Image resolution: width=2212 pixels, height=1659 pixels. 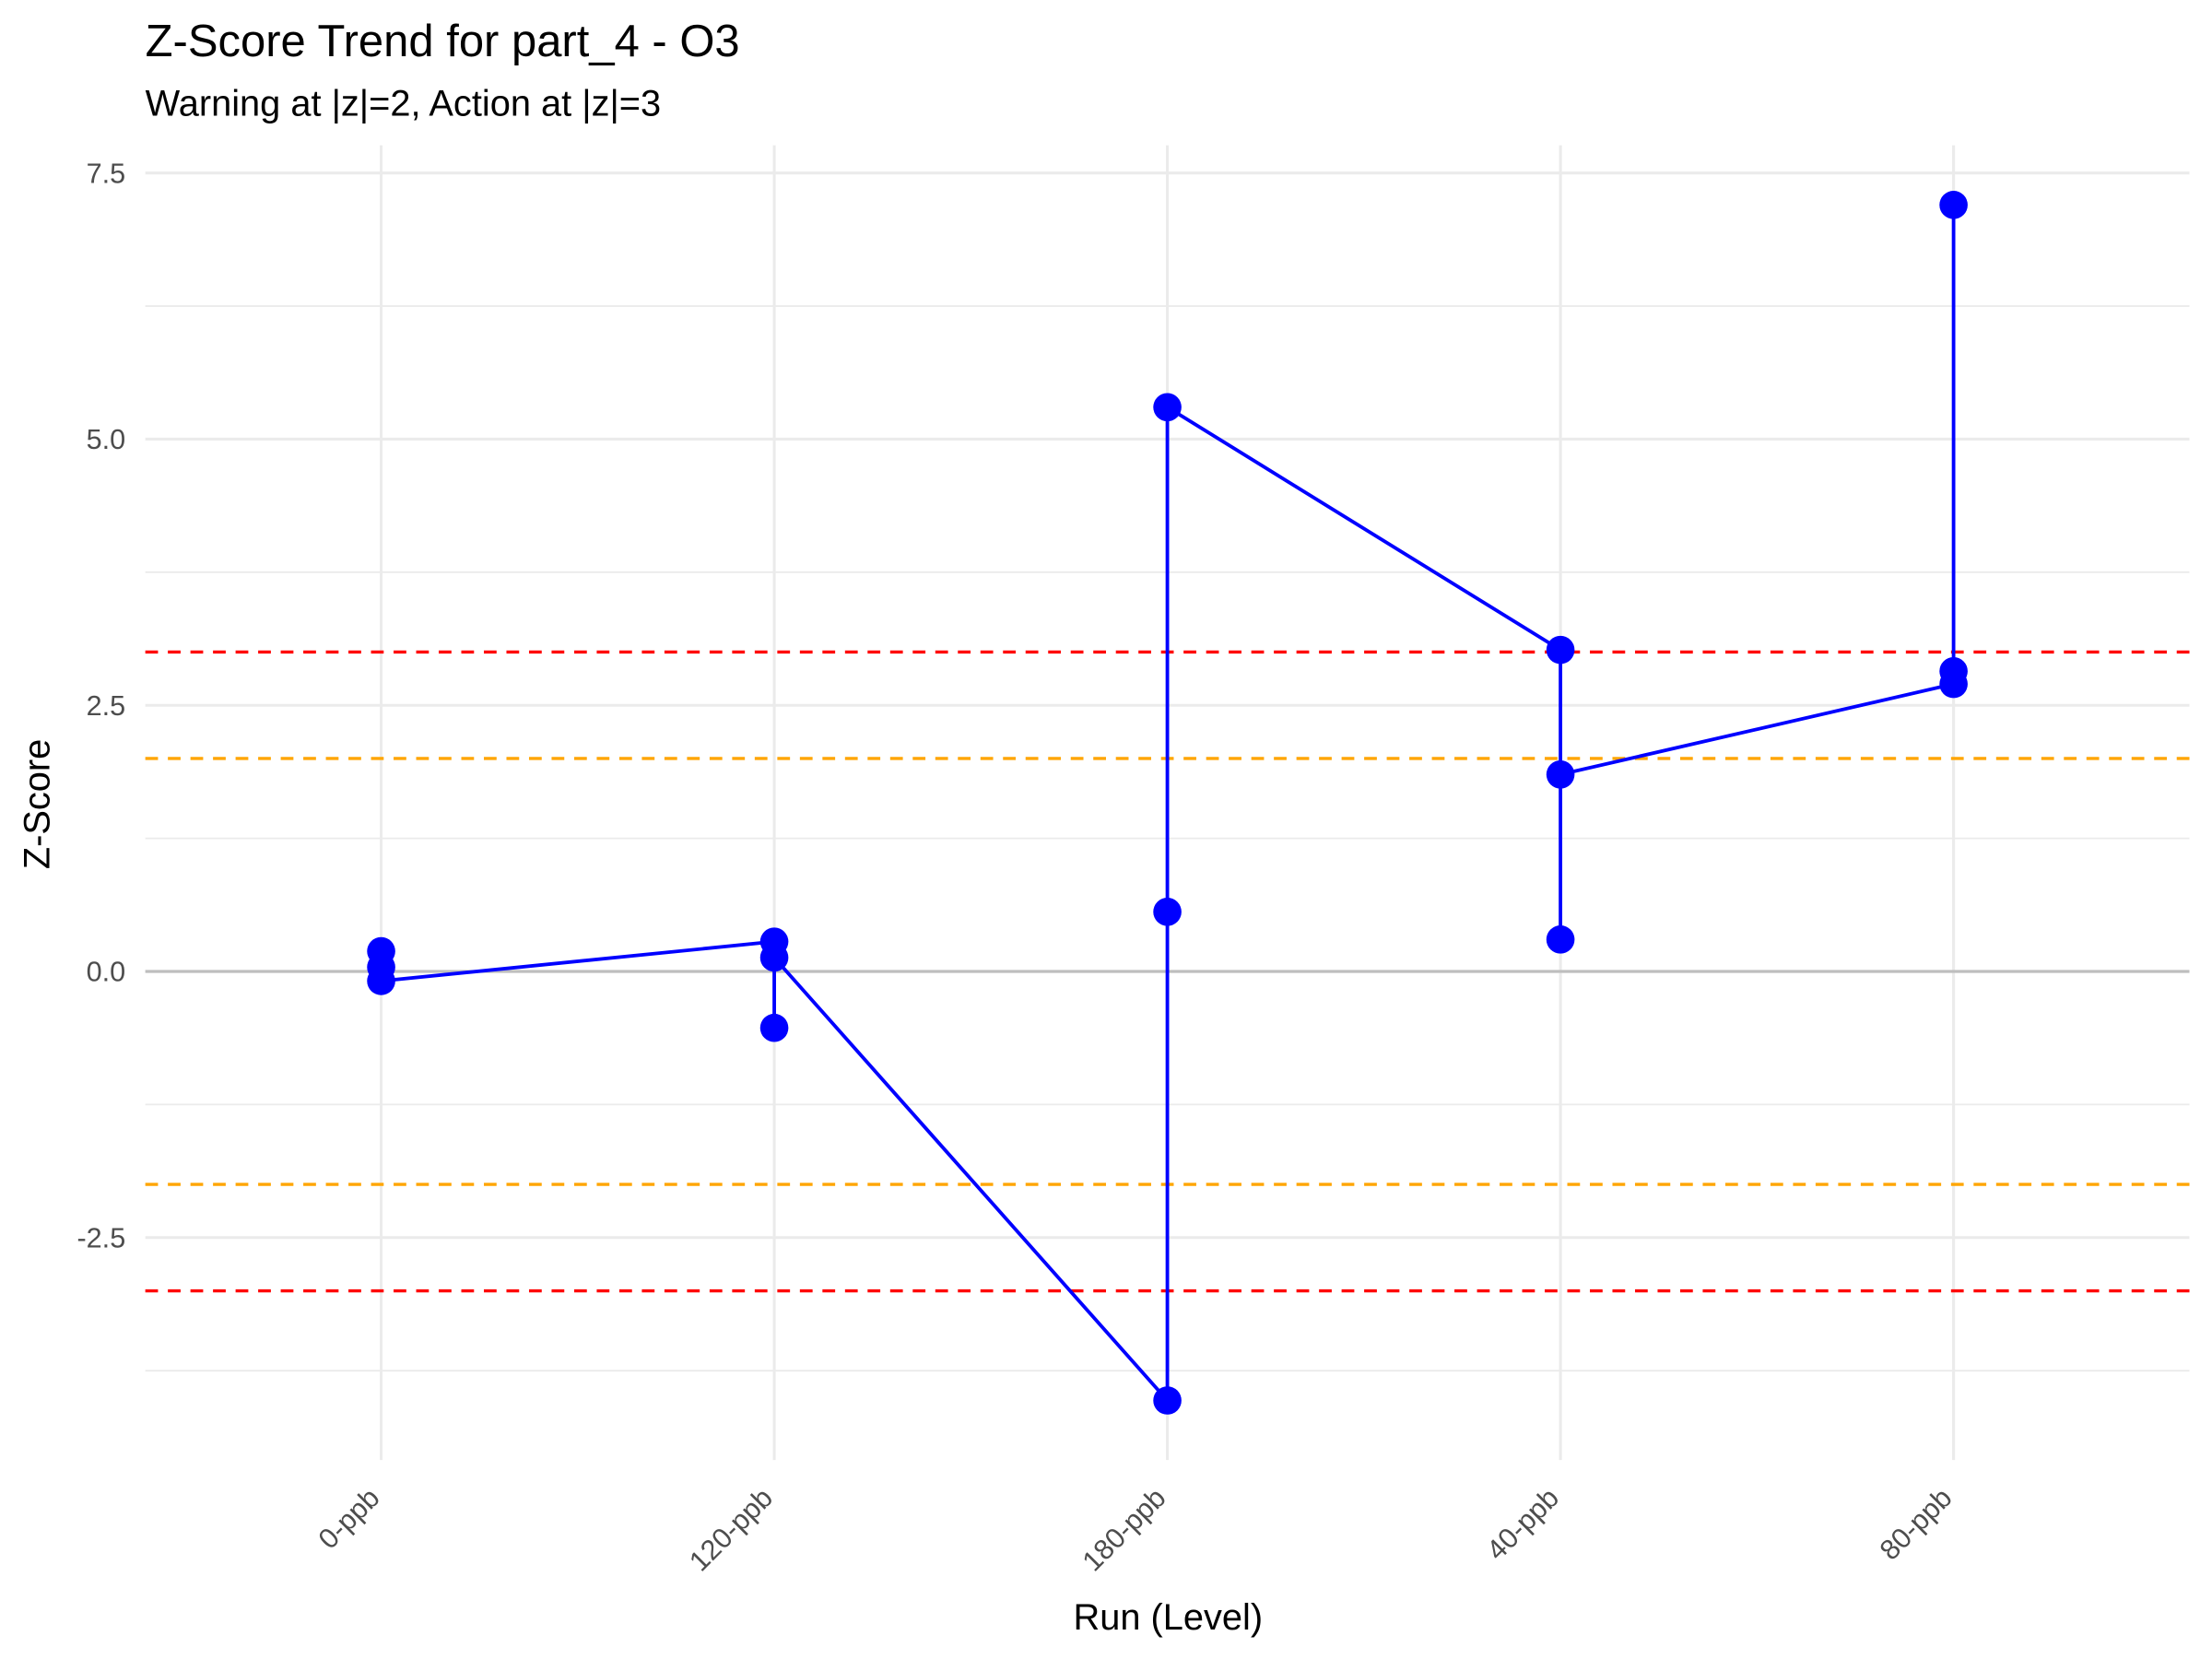 I want to click on y-tick-label: -2.5, so click(x=100, y=1237).